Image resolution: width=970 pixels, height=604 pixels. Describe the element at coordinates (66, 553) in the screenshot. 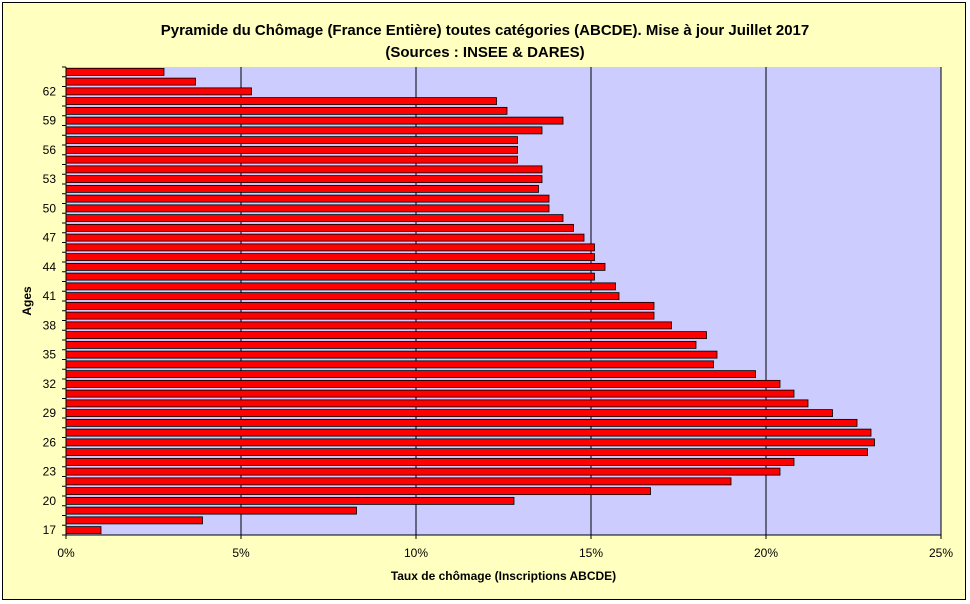

I see `x-tick-label: 0%` at that location.